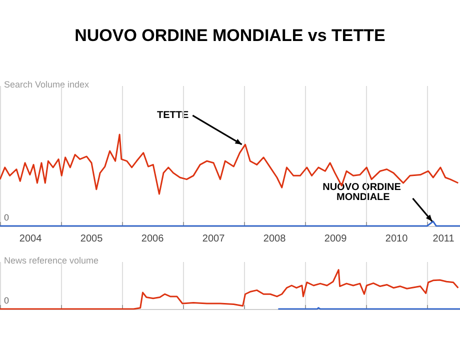 The image size is (460, 345). I want to click on x-tick-label: 2006, so click(152, 239).